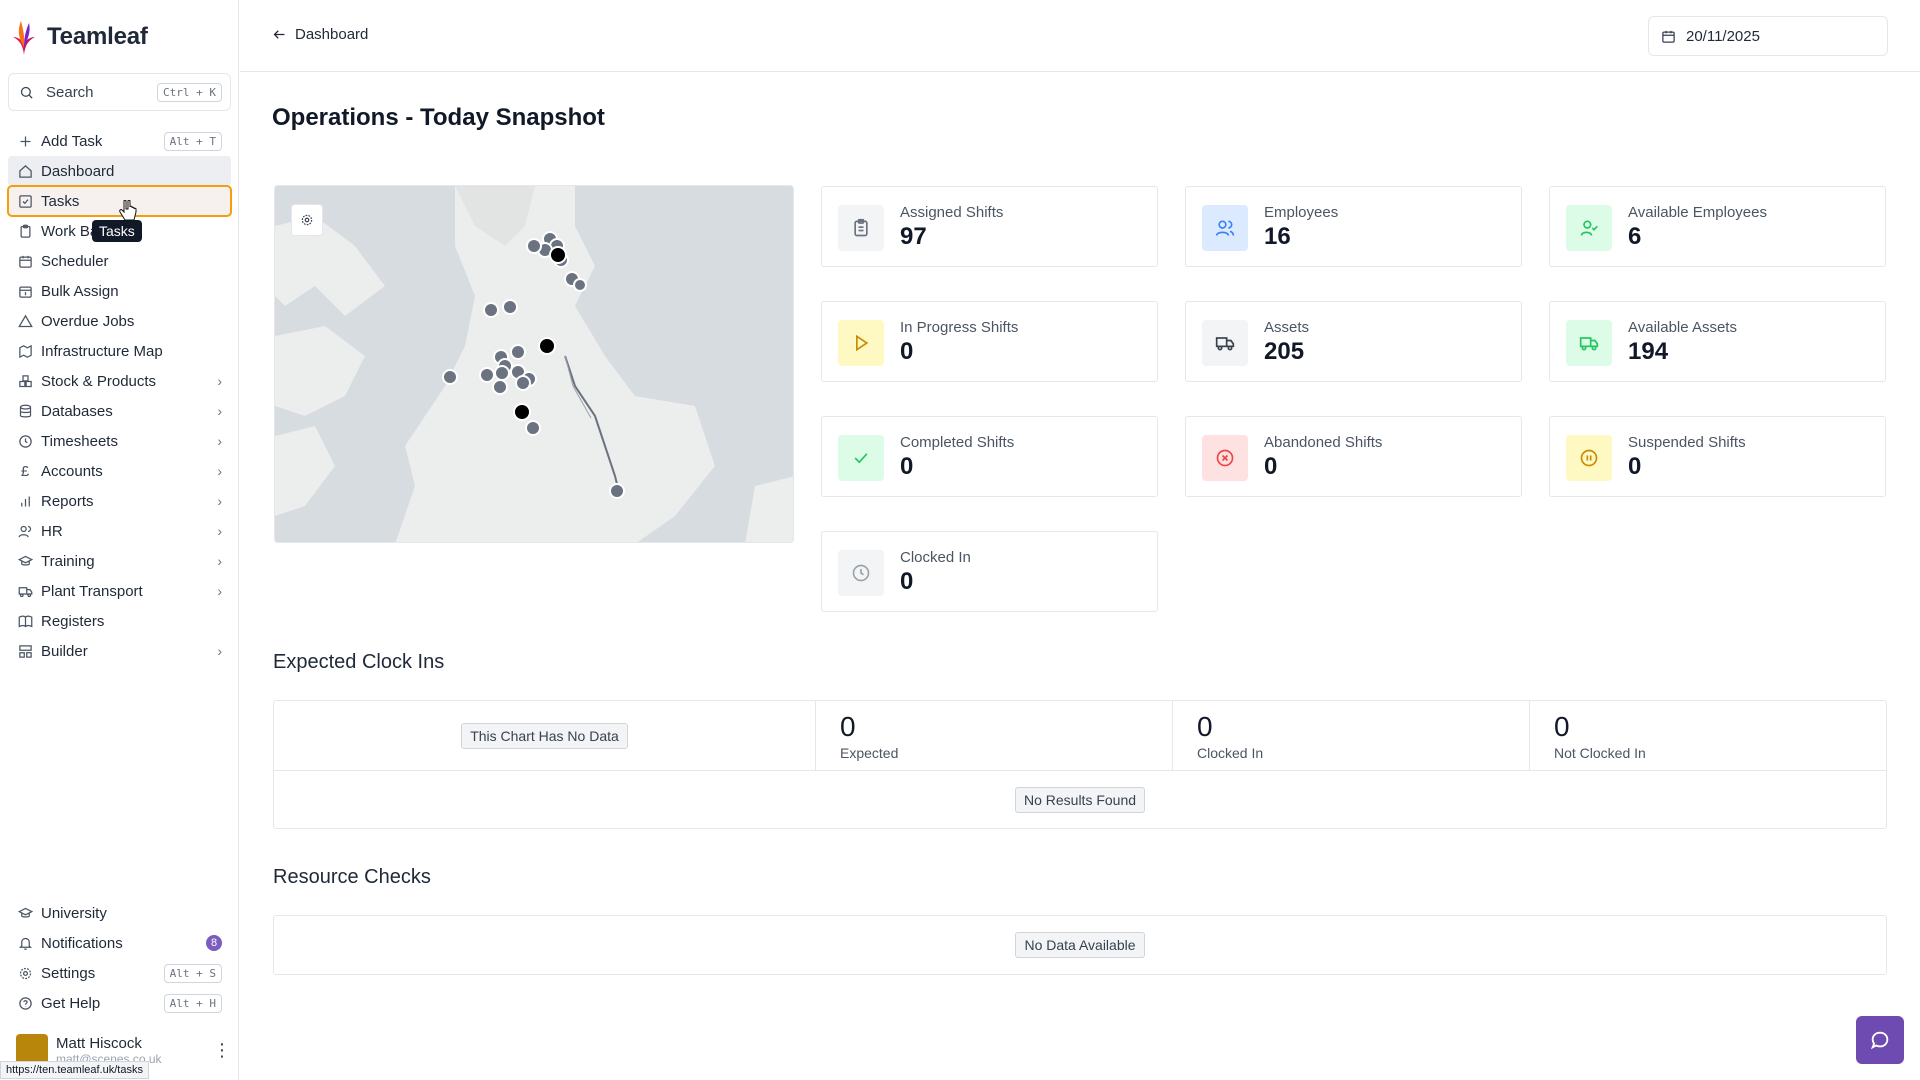 This screenshot has height=1080, width=1920. What do you see at coordinates (119, 411) in the screenshot?
I see `sidebar-item-databases: Databases ›` at bounding box center [119, 411].